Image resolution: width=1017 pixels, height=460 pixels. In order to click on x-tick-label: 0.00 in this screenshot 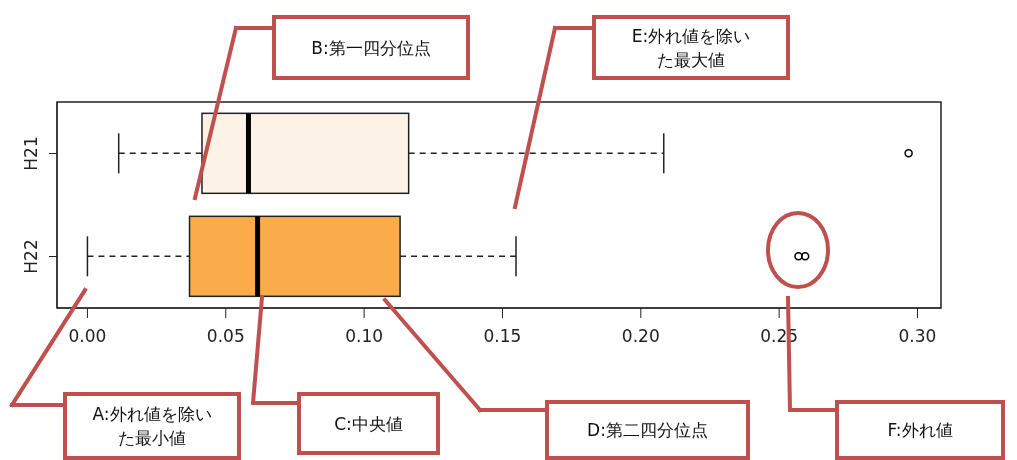, I will do `click(87, 336)`.